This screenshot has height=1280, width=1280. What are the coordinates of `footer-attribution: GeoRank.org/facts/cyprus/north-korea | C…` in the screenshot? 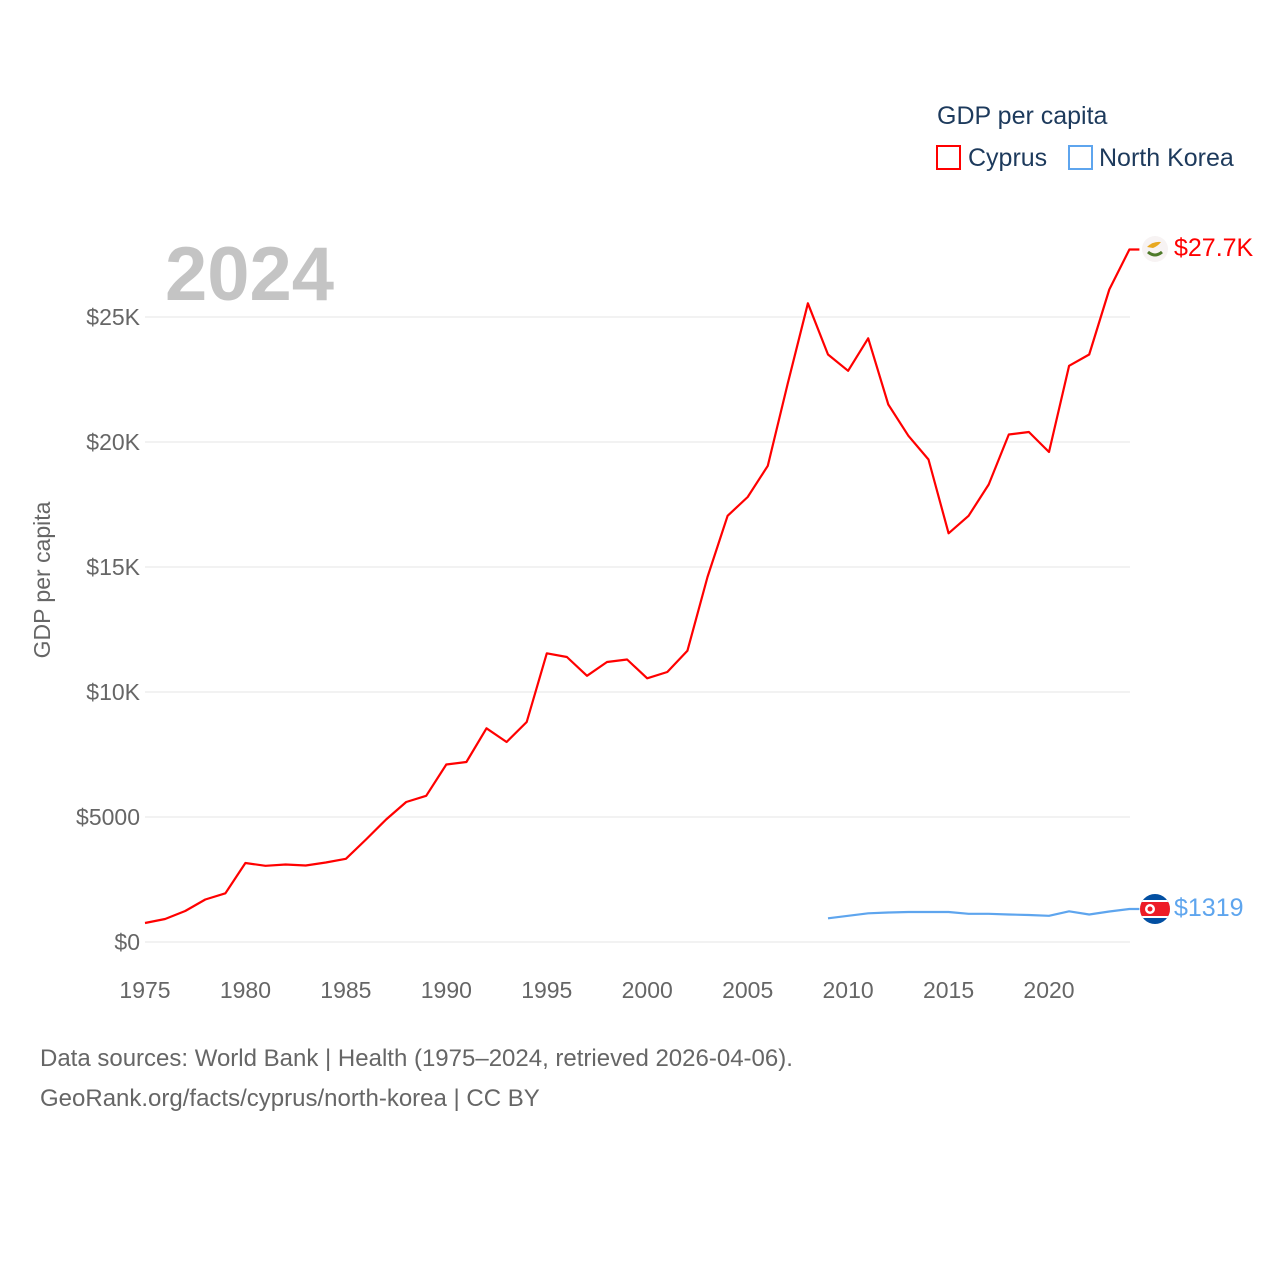 It's located at (290, 1098).